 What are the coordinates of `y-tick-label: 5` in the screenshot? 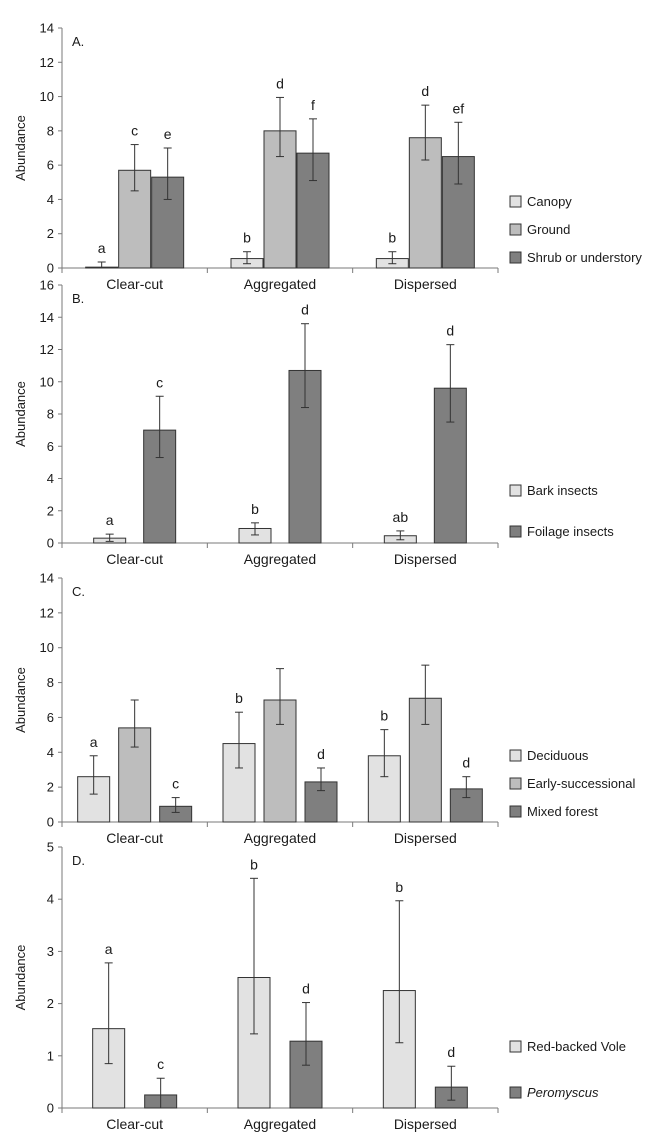 It's located at (50, 847).